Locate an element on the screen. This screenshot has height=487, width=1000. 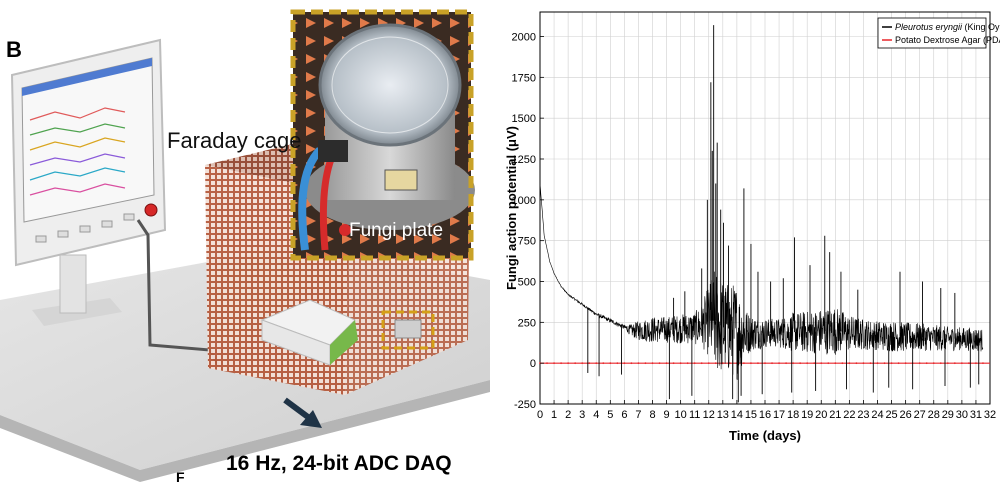
x-tick-label: 24 is located at coordinates (877, 415).